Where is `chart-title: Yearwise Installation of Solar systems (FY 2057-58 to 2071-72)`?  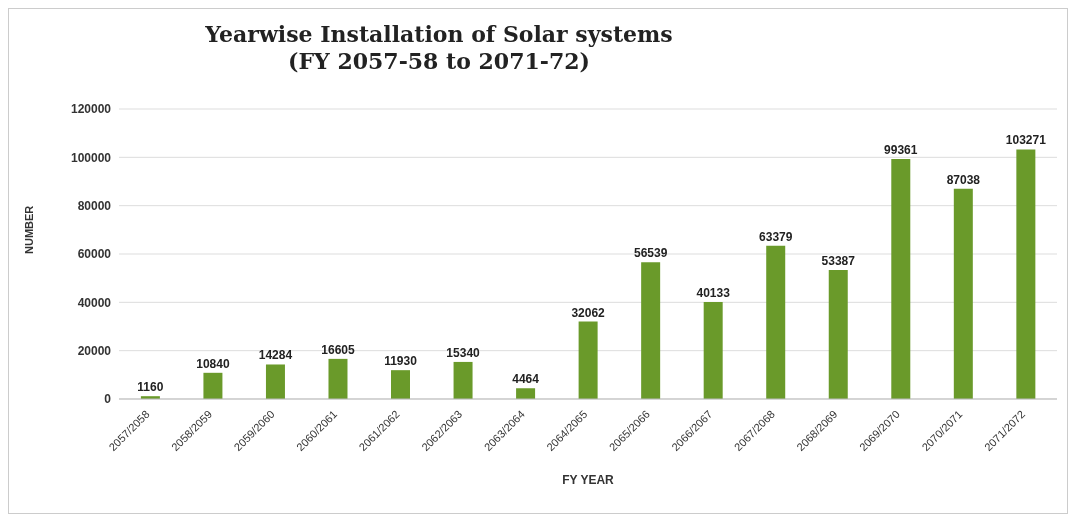 chart-title: Yearwise Installation of Solar systems (FY 2057-58 to 2071-72) is located at coordinates (439, 48).